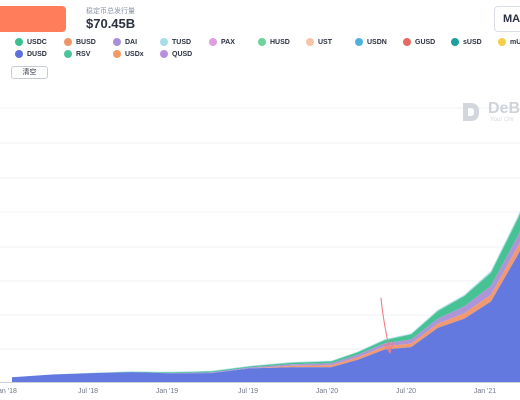  I want to click on legend-item: HUSD, so click(274, 43).